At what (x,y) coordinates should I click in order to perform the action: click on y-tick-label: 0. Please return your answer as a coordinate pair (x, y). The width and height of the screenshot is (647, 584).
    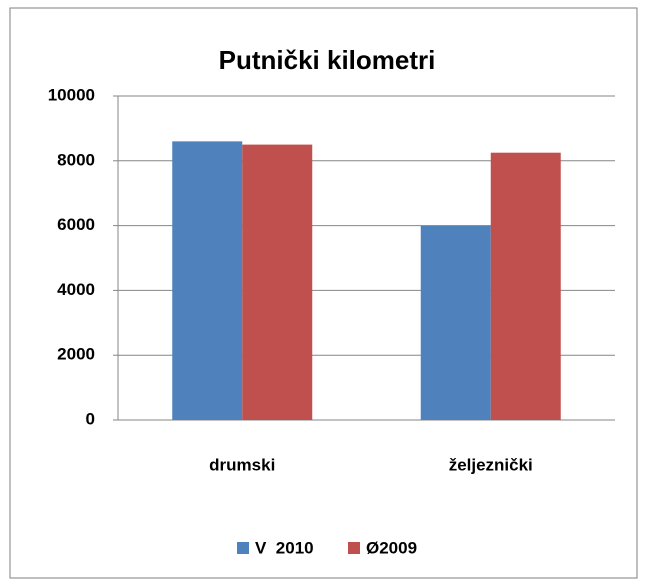
    Looking at the image, I should click on (90, 418).